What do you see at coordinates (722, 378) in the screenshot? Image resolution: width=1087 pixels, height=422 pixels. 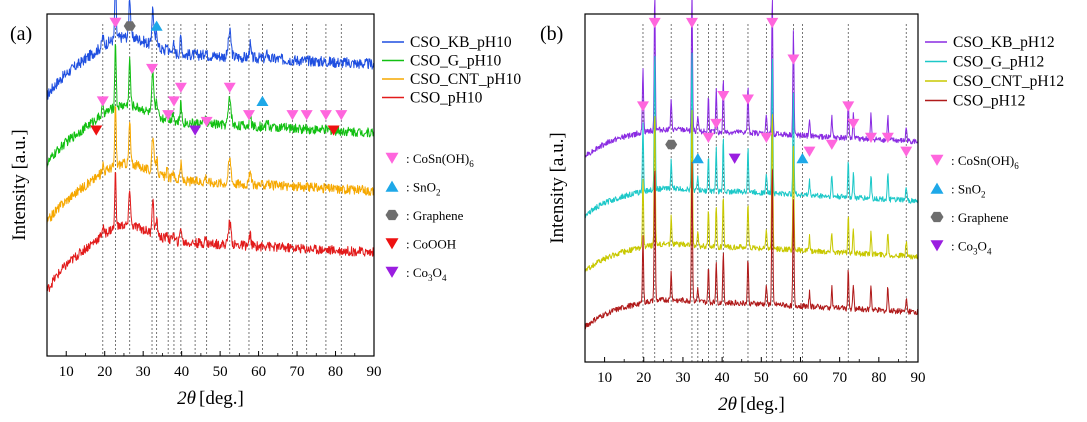 I see `x-tick-label: 40` at bounding box center [722, 378].